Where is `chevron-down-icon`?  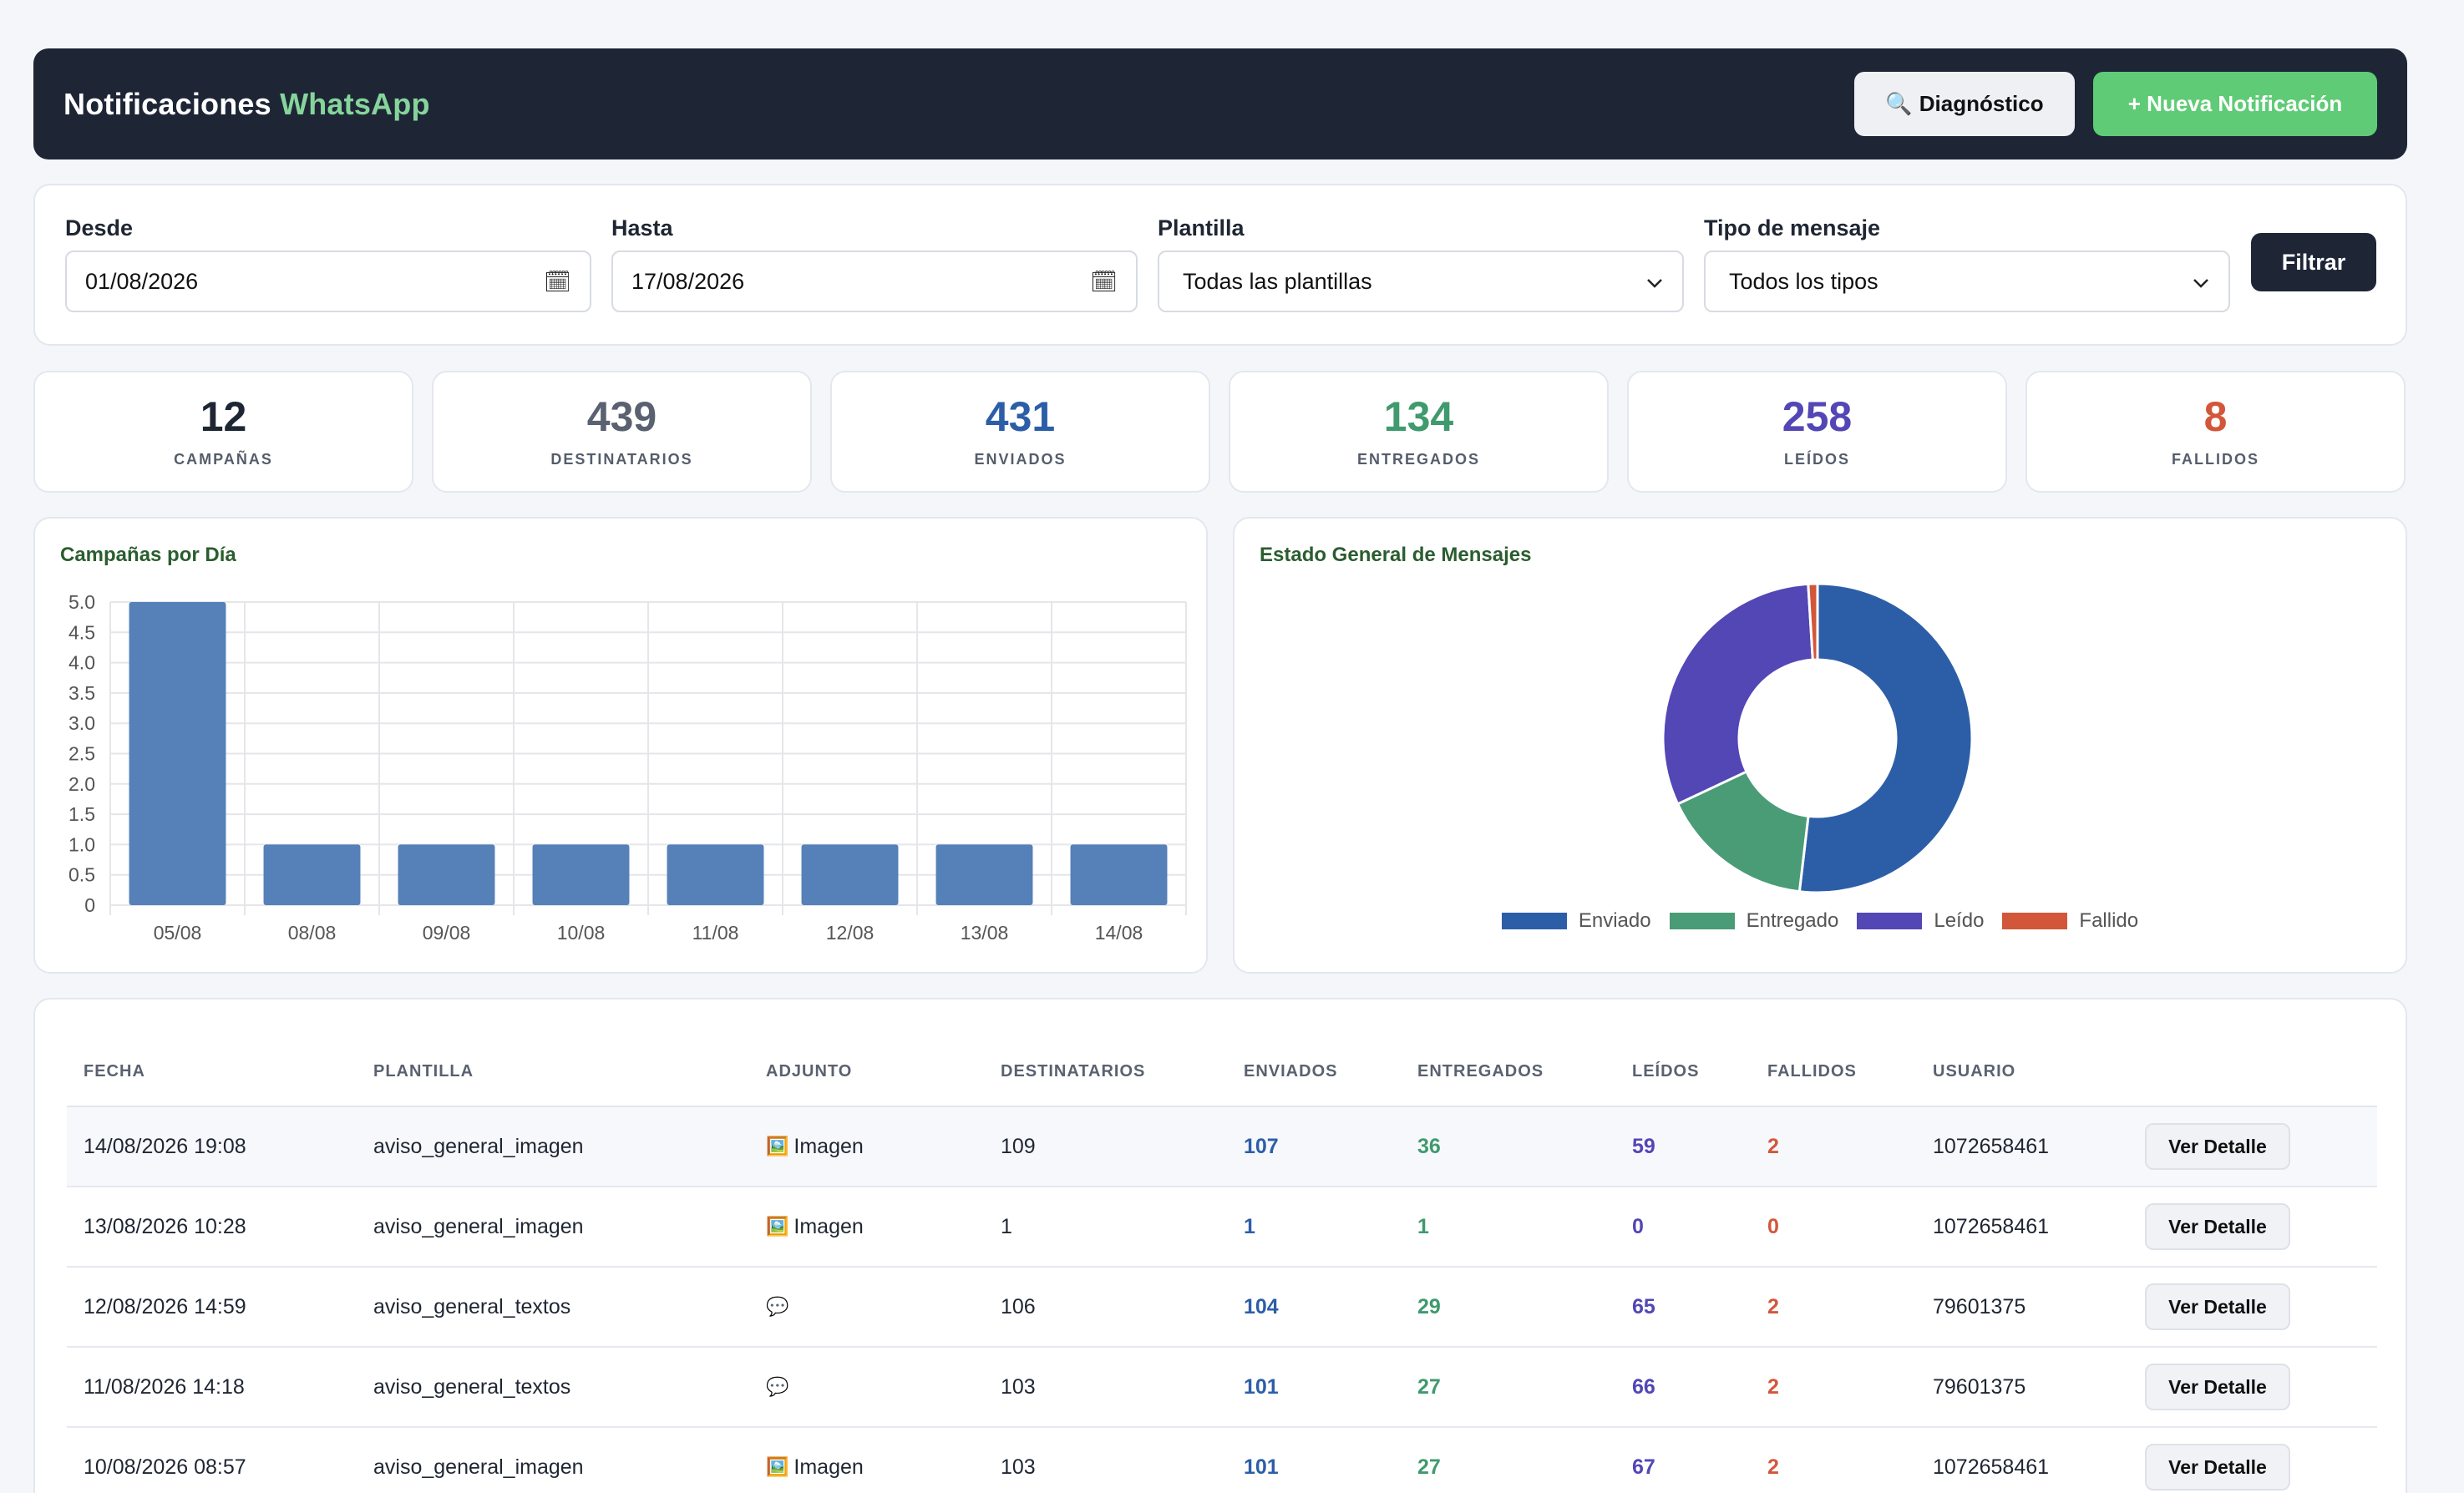
chevron-down-icon is located at coordinates (1655, 282).